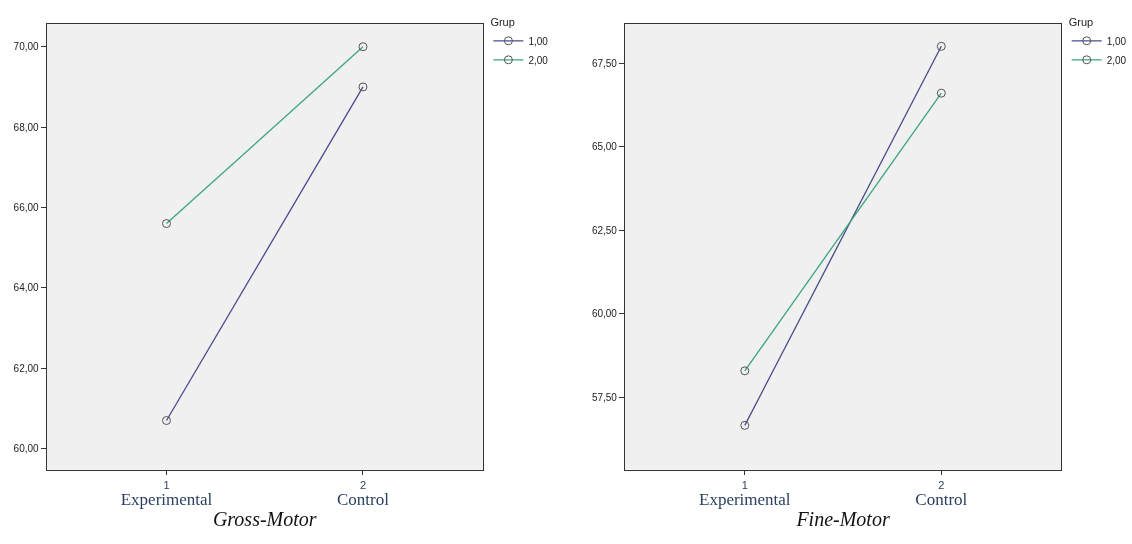 The width and height of the screenshot is (1132, 544). I want to click on y-tick-label: 62,50, so click(604, 230).